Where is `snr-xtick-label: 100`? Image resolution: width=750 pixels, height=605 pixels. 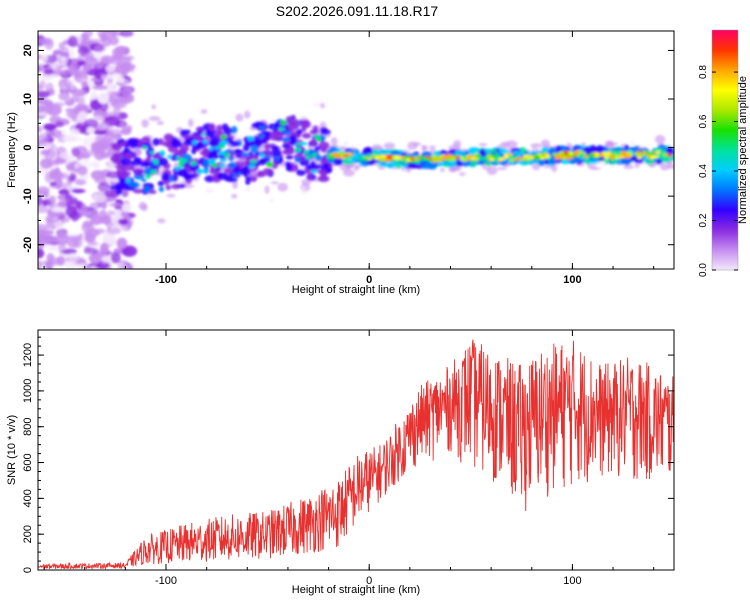
snr-xtick-label: 100 is located at coordinates (572, 581).